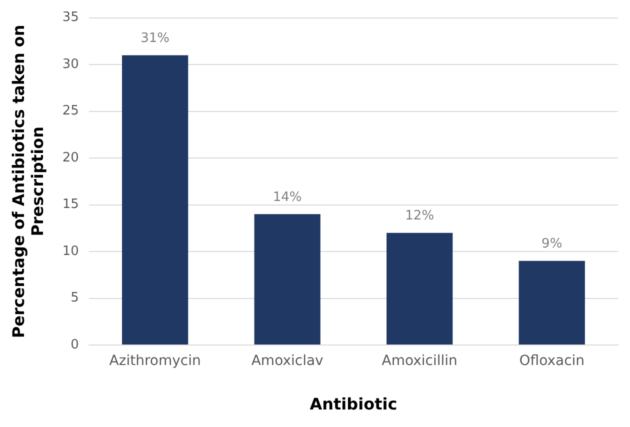 The width and height of the screenshot is (630, 427). What do you see at coordinates (70, 64) in the screenshot?
I see `y-tick-label: 30` at bounding box center [70, 64].